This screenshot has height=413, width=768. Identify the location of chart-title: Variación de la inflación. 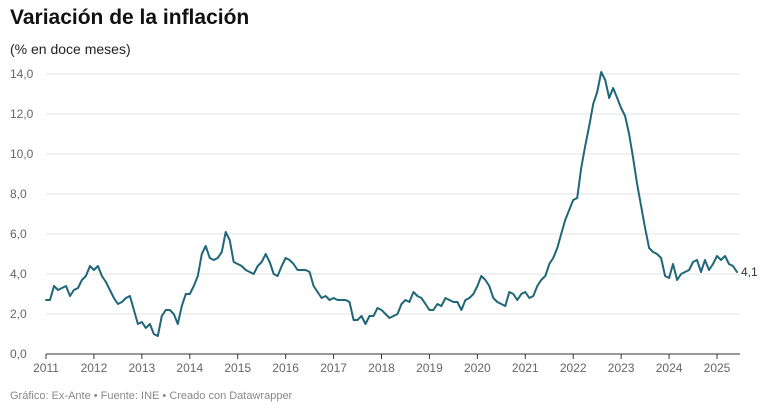
(130, 17).